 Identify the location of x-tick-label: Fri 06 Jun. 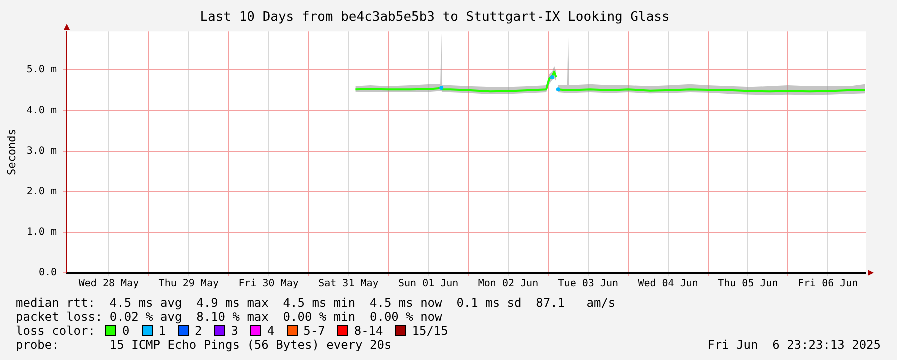
(828, 284).